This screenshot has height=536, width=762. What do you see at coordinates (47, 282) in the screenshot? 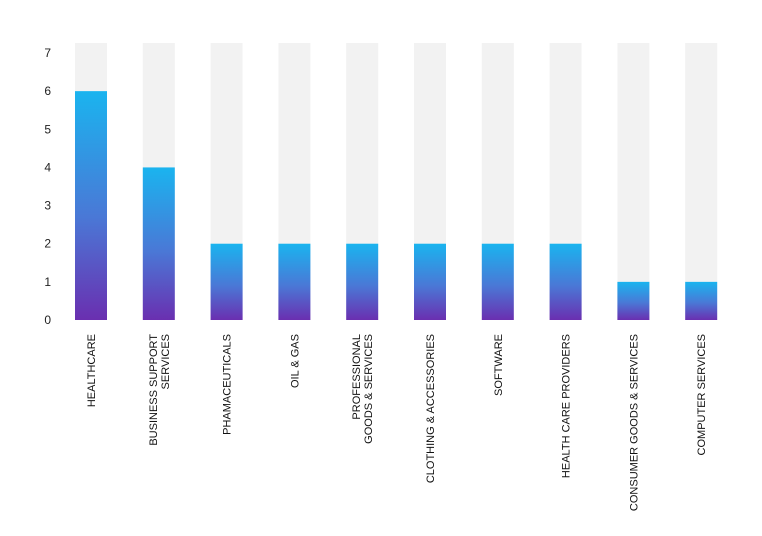
I see `y-tick-label: 1` at bounding box center [47, 282].